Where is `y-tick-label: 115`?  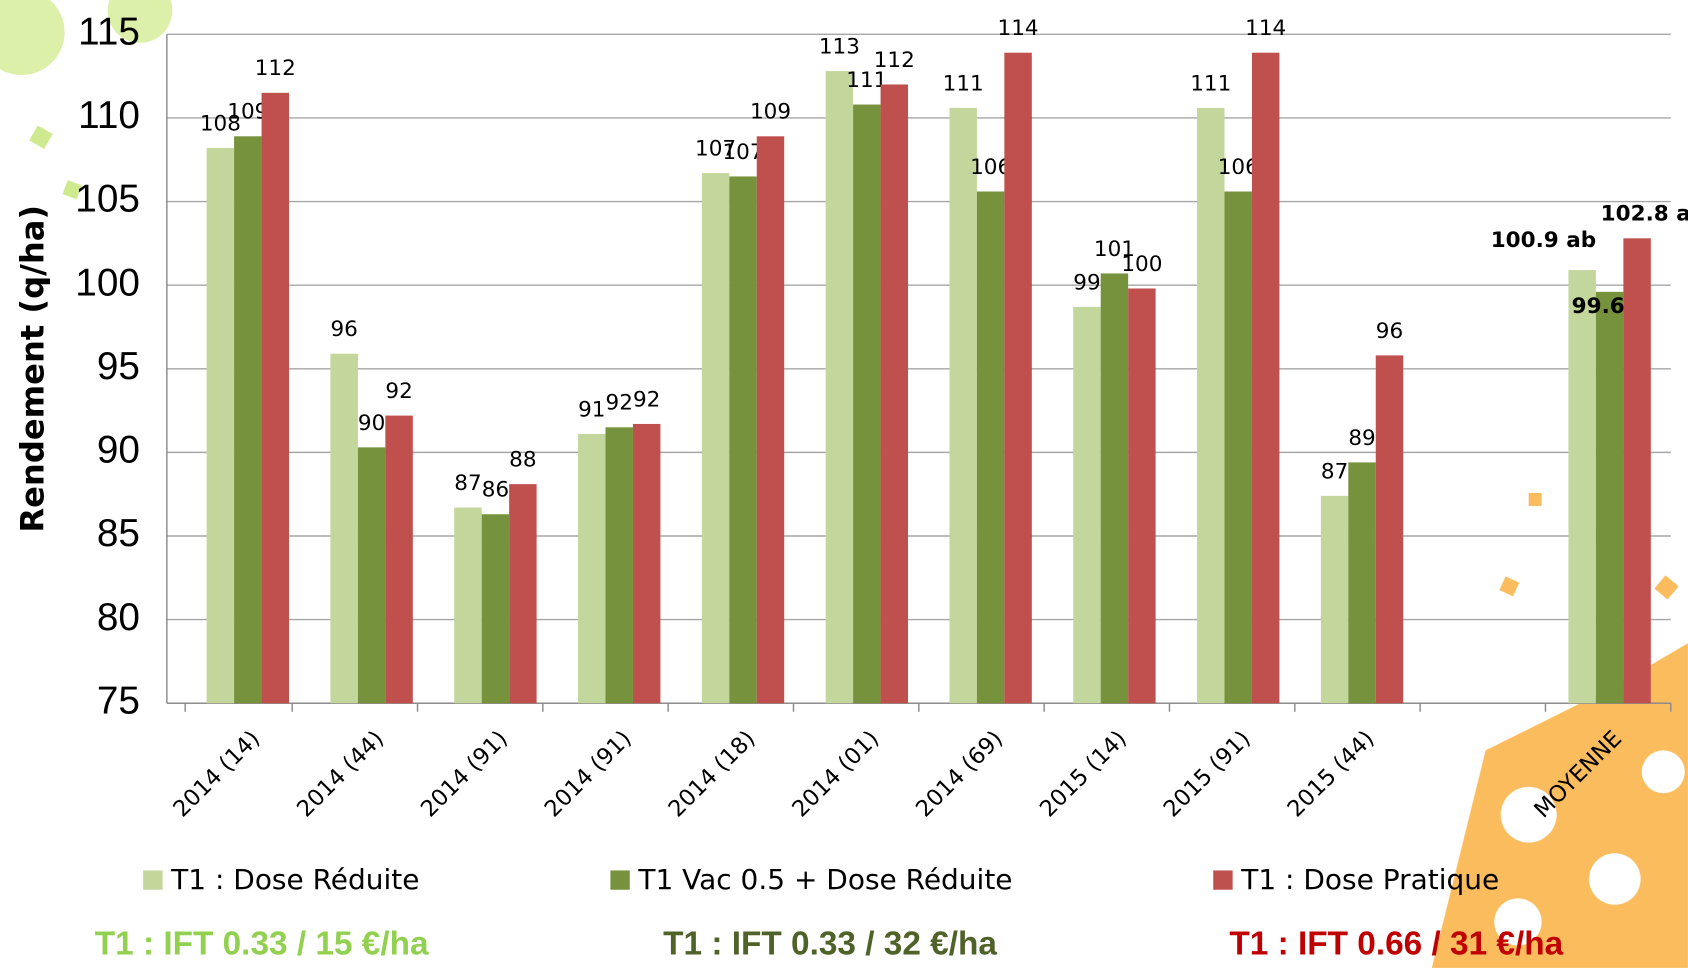 y-tick-label: 115 is located at coordinates (109, 32).